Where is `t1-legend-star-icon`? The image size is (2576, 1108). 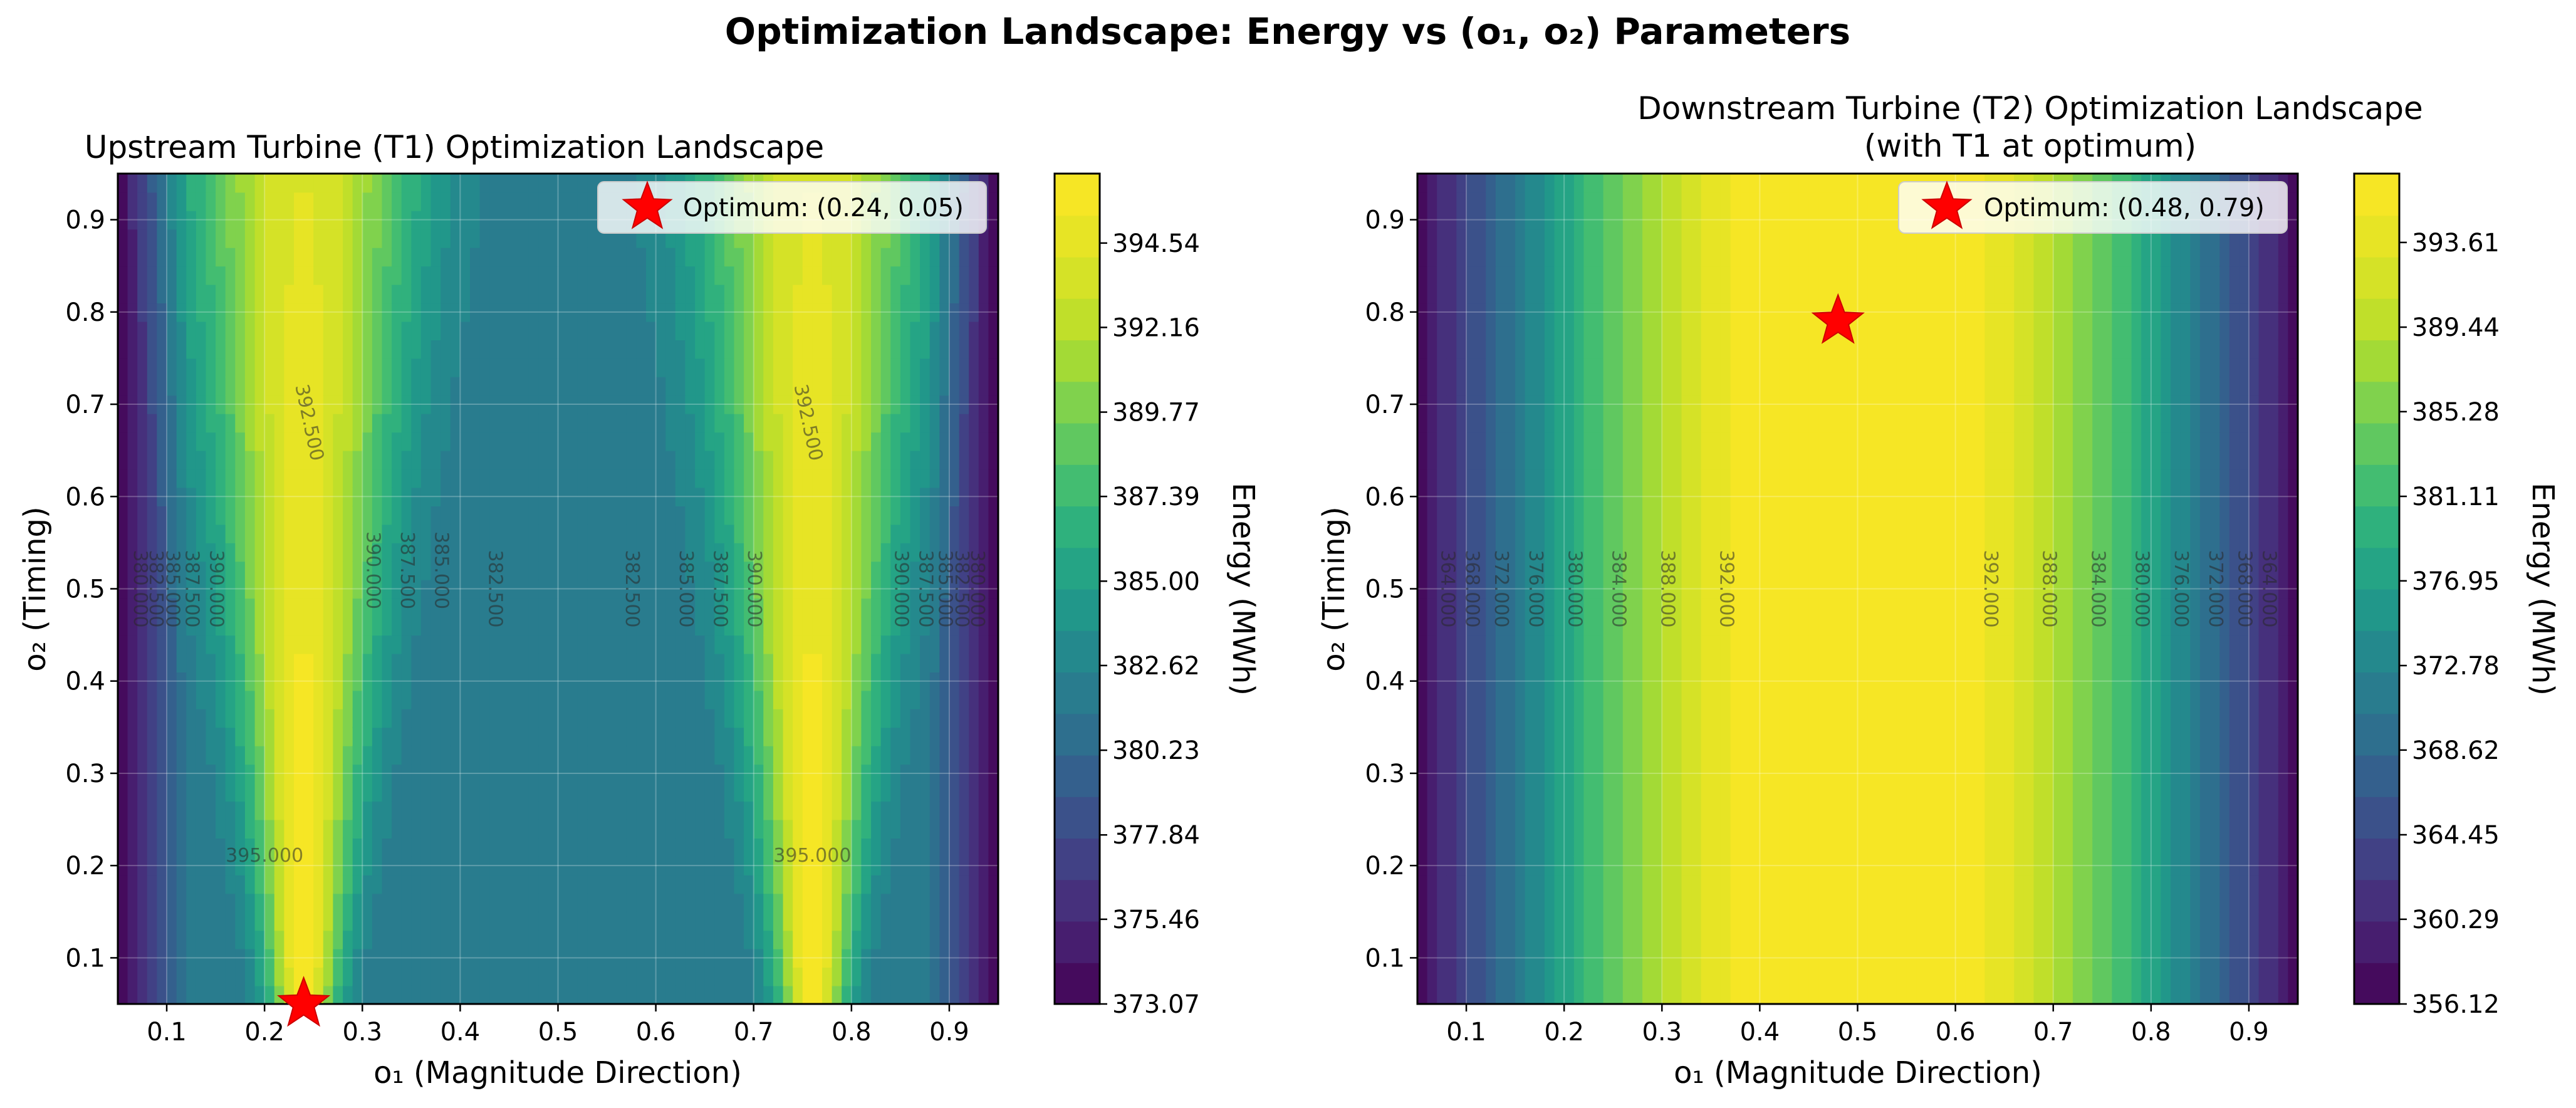 t1-legend-star-icon is located at coordinates (648, 204).